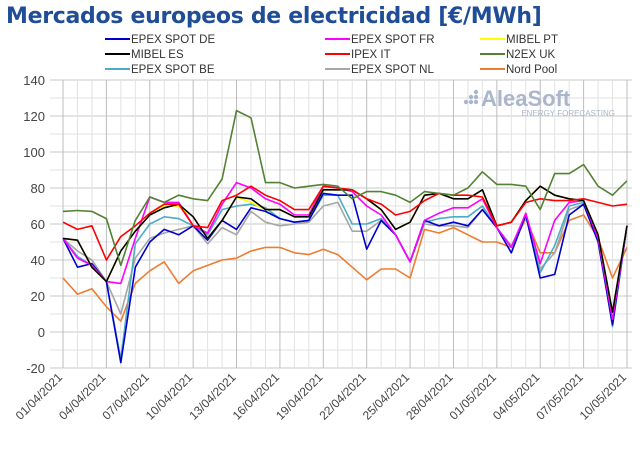 Image resolution: width=640 pixels, height=457 pixels. I want to click on legend-item: IPEX IT, so click(358, 55).